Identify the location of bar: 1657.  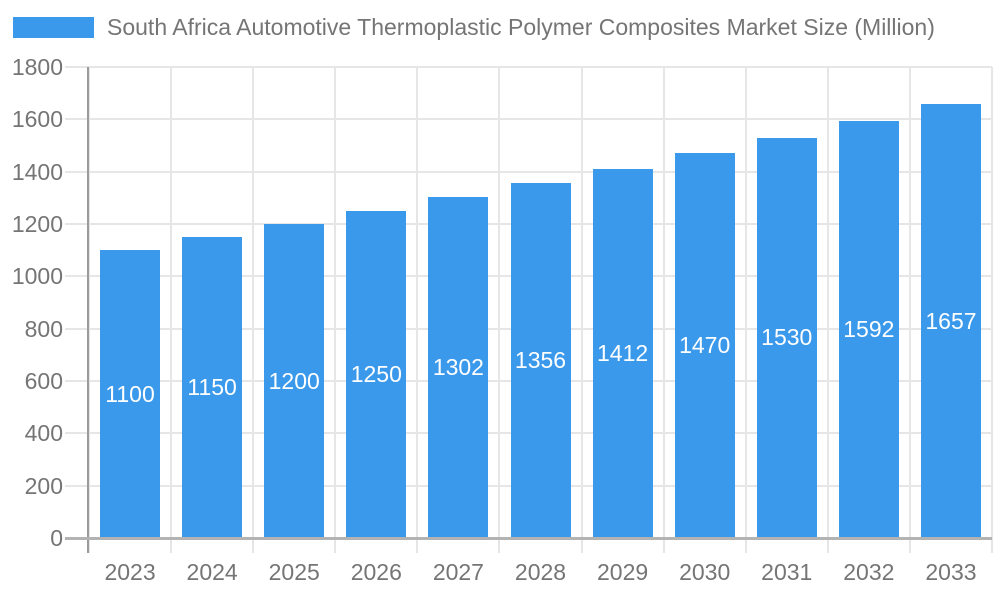
(950, 321).